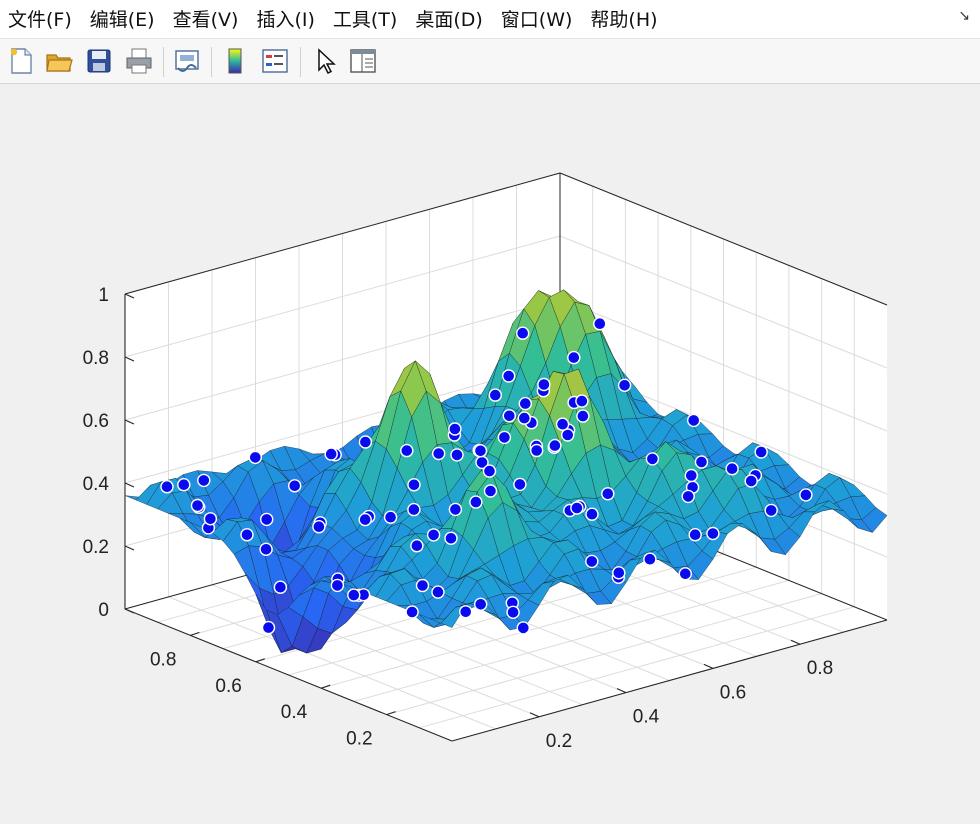 The height and width of the screenshot is (824, 980). Describe the element at coordinates (363, 61) in the screenshot. I see `panel-icon` at that location.